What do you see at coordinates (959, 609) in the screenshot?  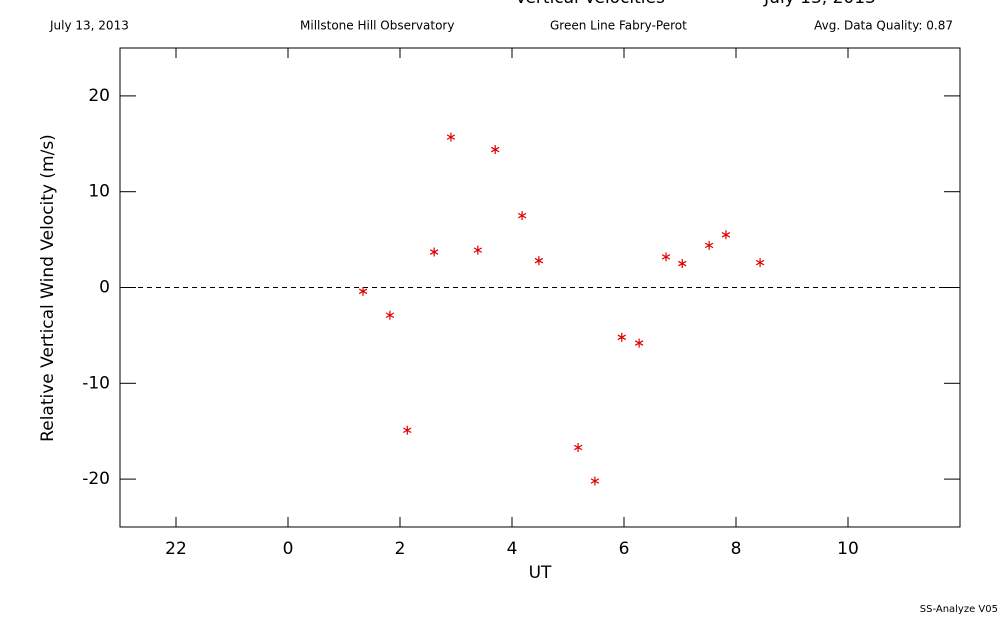 I see `footer: SS-Analyze V05` at bounding box center [959, 609].